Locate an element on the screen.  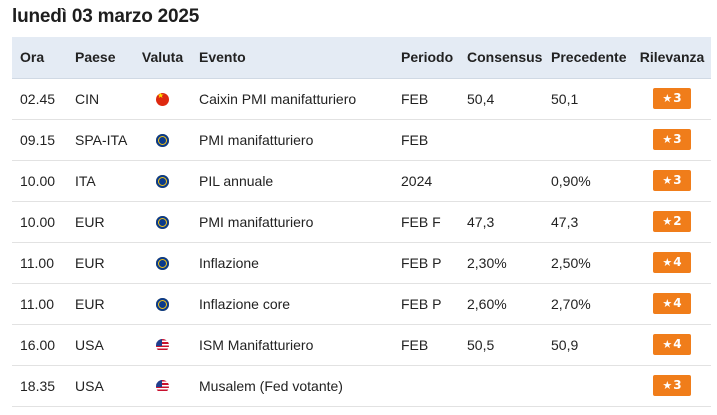
header-ora: Ora is located at coordinates (39, 58).